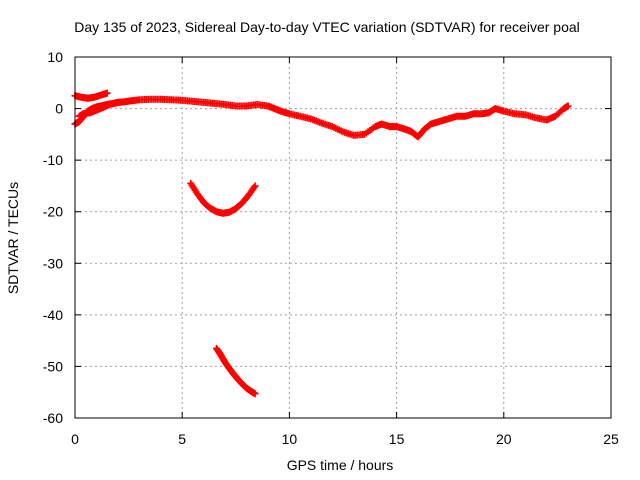 This screenshot has width=640, height=480. What do you see at coordinates (59, 109) in the screenshot?
I see `y-tick-label: 0` at bounding box center [59, 109].